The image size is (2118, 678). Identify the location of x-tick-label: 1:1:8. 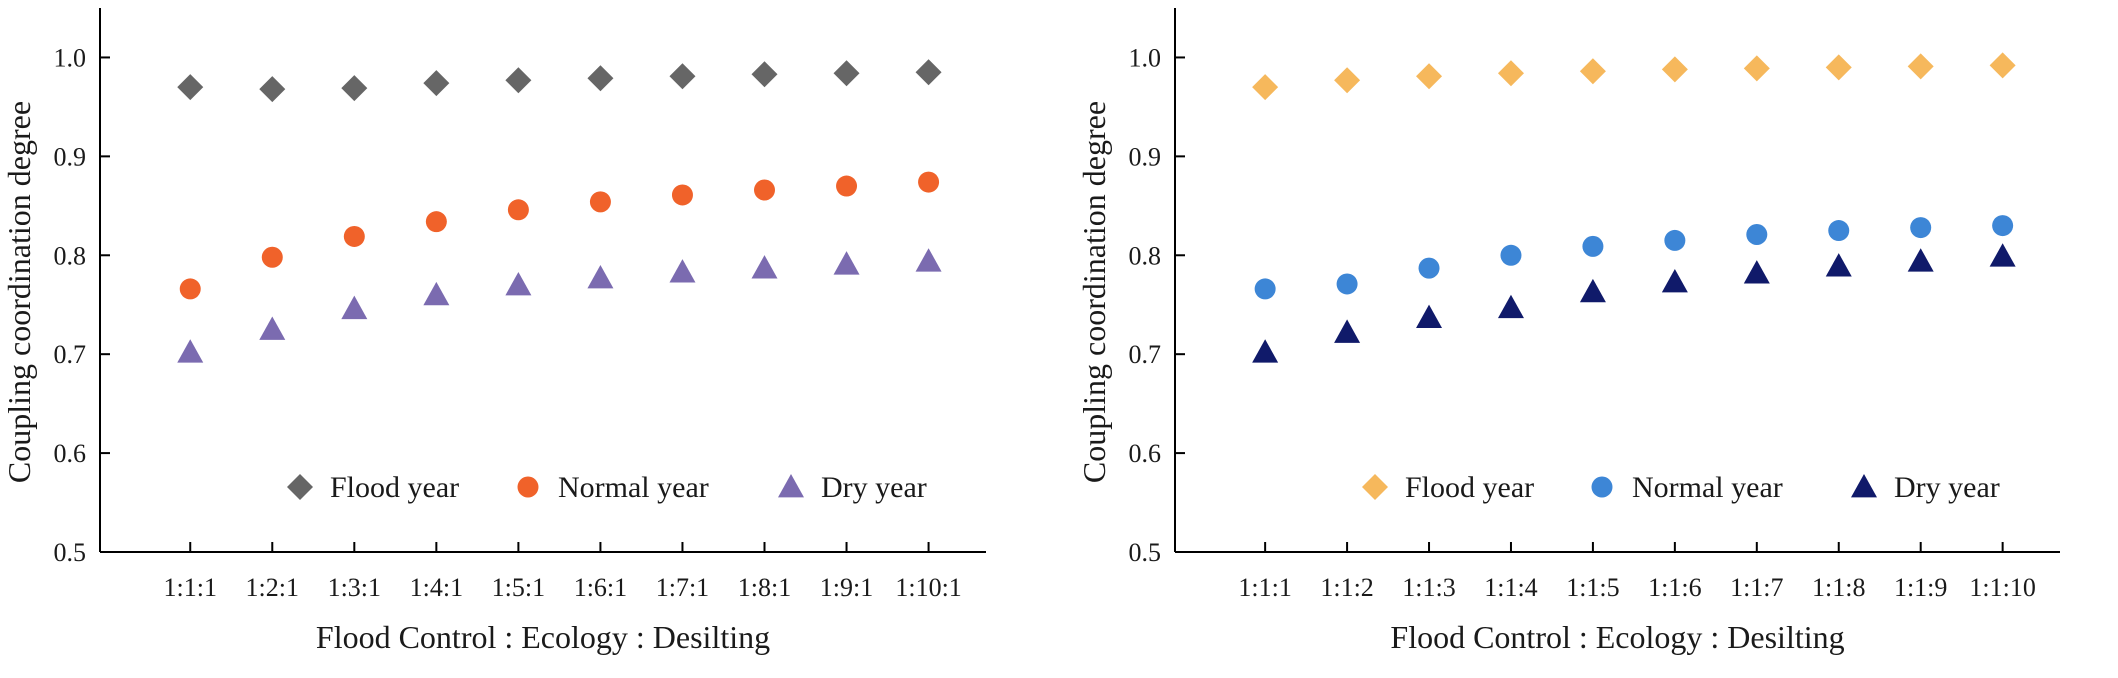
(1838, 587).